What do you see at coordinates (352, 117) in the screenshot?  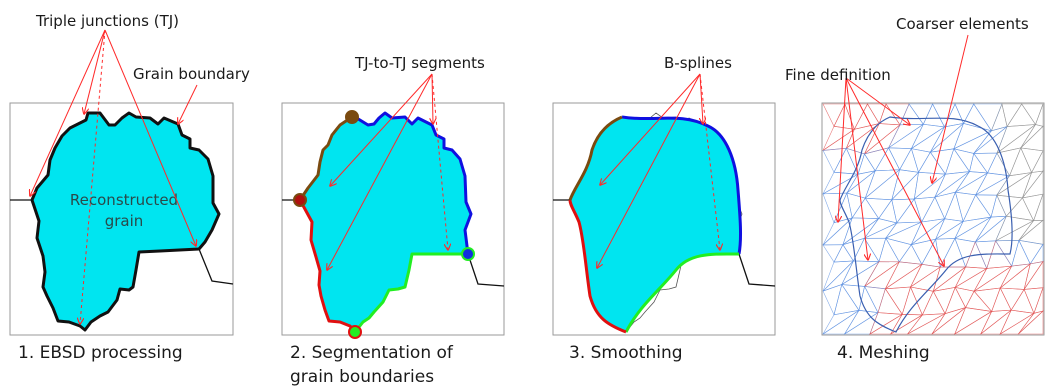 I see `tj-marker-top` at bounding box center [352, 117].